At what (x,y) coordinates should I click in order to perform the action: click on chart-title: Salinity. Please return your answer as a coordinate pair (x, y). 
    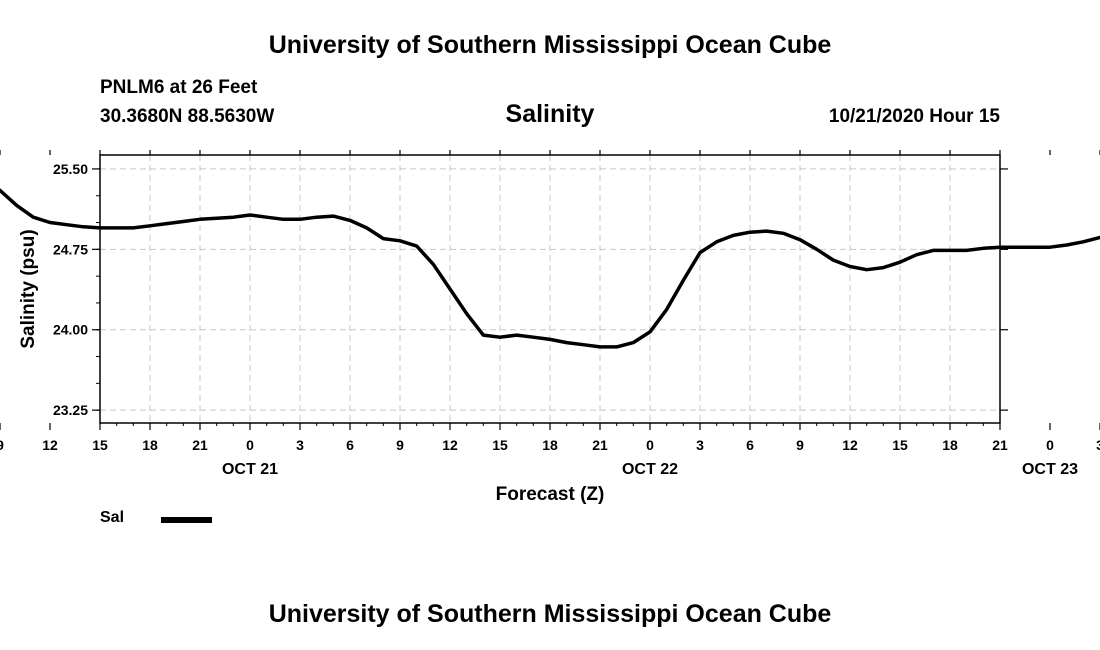
    Looking at the image, I should click on (550, 114).